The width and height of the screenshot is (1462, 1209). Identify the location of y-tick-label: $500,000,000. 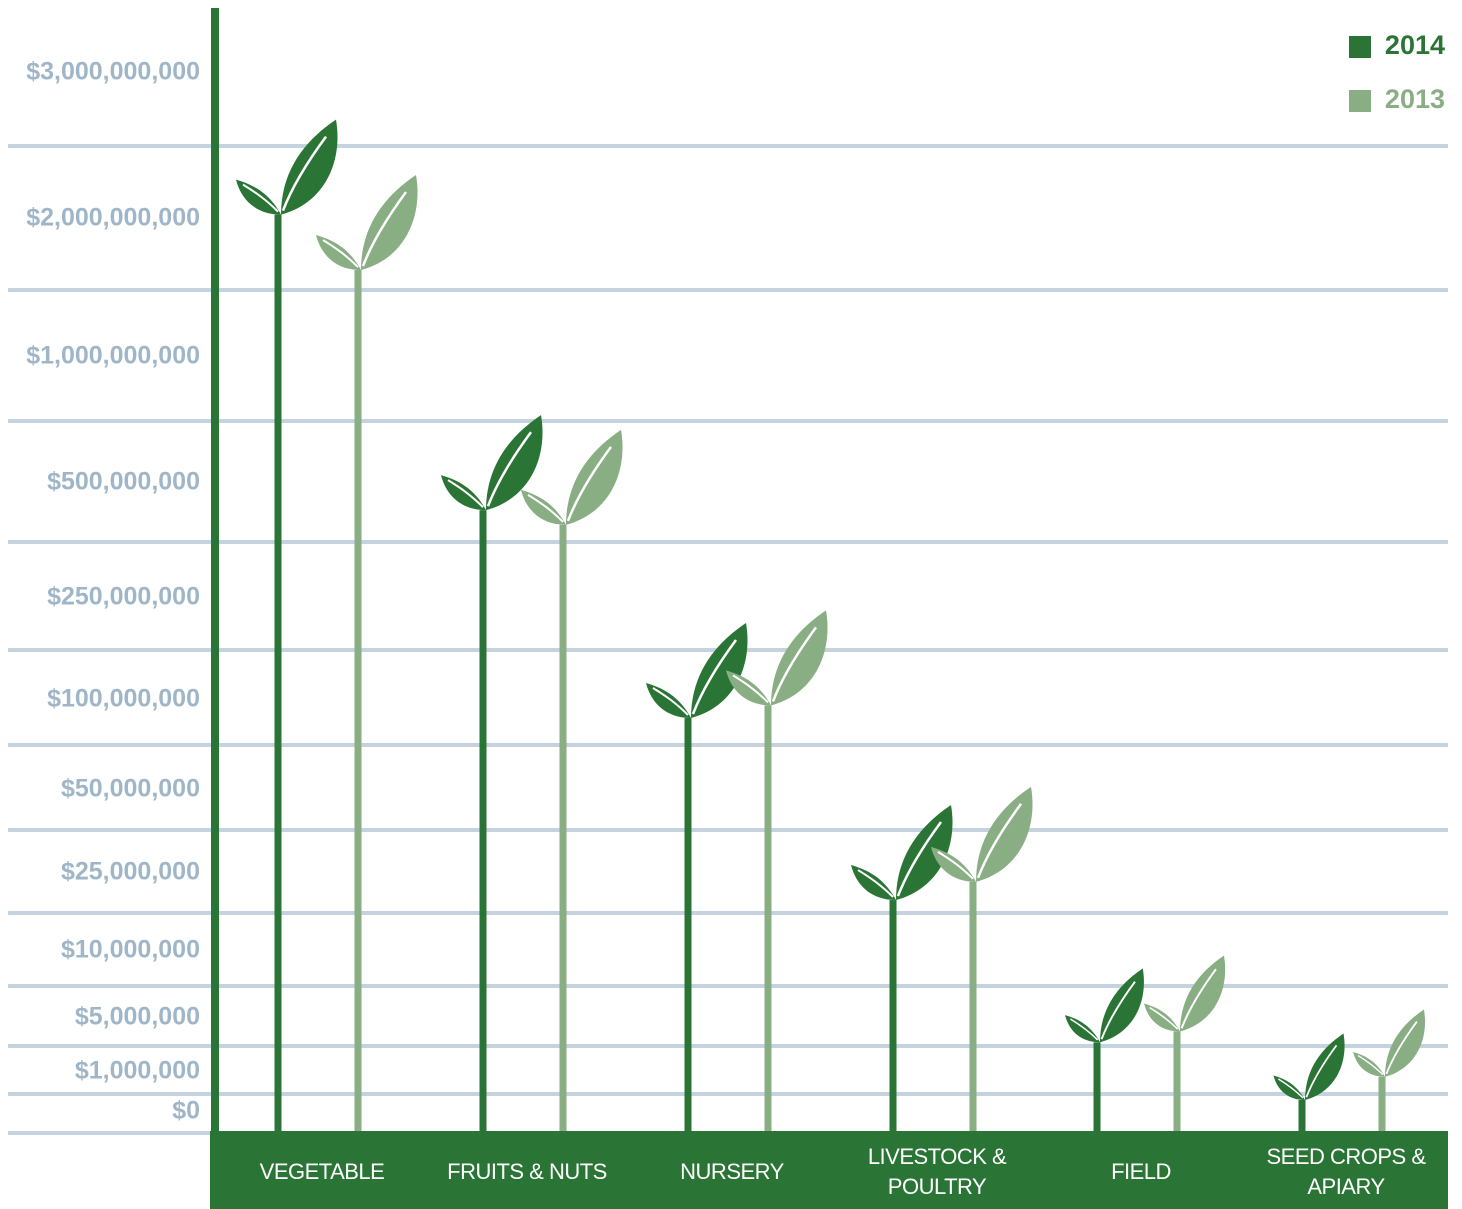
(123, 482).